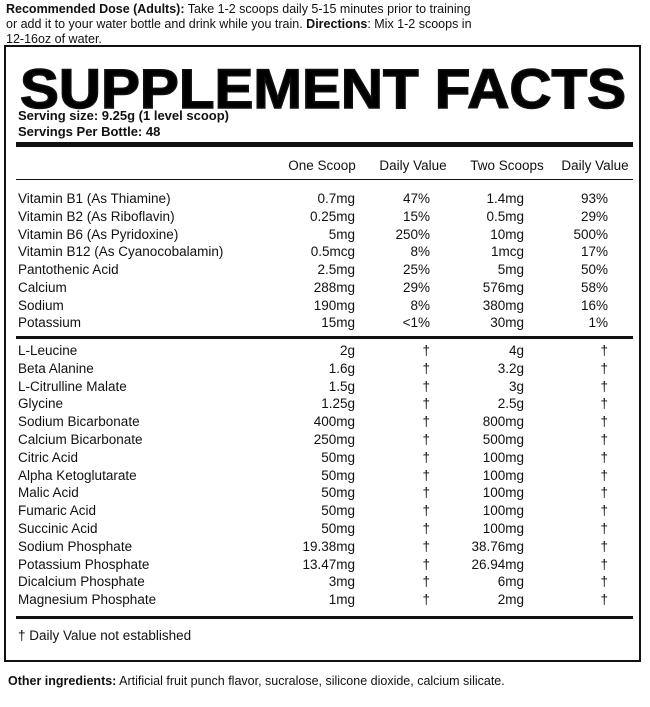 The image size is (650, 707). What do you see at coordinates (505, 198) in the screenshot?
I see `row-value: 1.4mg` at bounding box center [505, 198].